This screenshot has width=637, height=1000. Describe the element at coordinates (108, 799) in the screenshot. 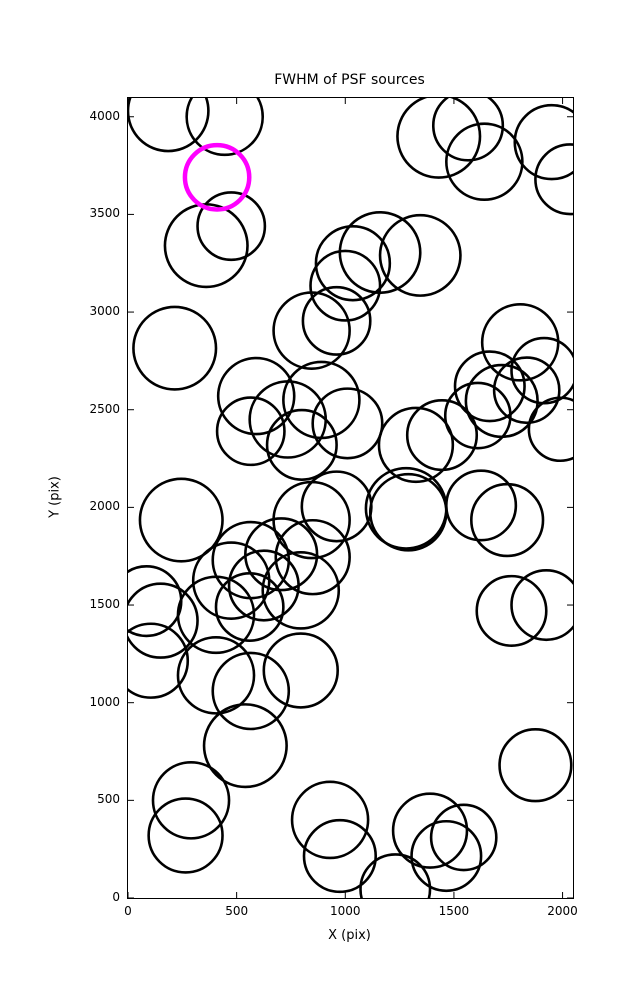

I see `y-tick-label: 500` at that location.